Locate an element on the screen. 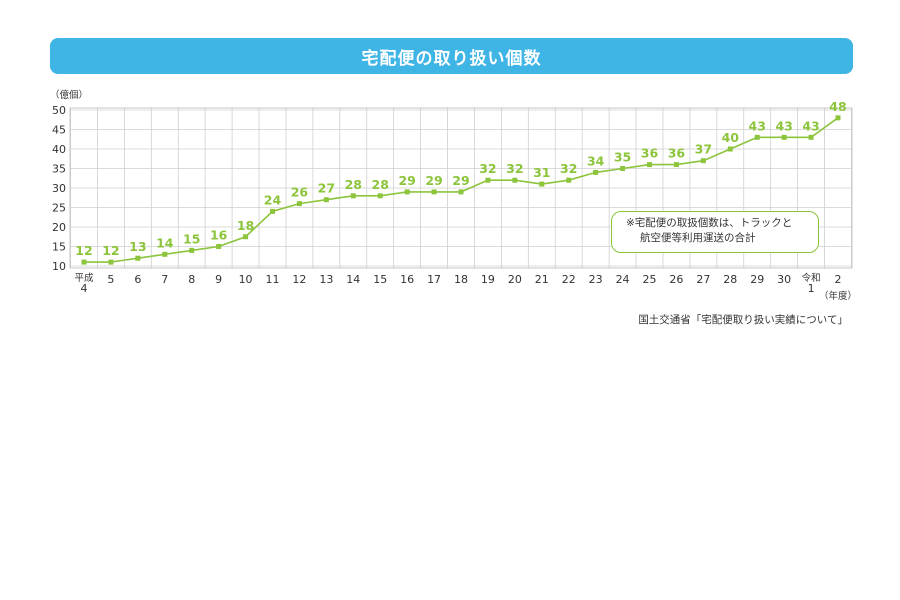 This screenshot has width=900, height=600. x-tick-label: 14 is located at coordinates (353, 279).